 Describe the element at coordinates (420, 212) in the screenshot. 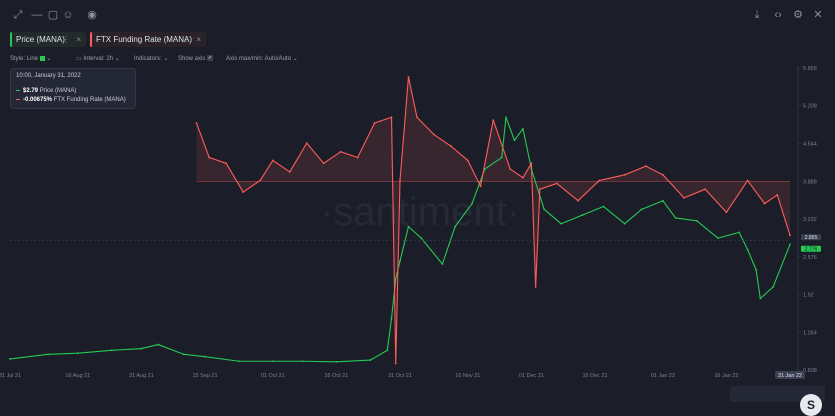

I see `watermark: ·santiment·` at that location.